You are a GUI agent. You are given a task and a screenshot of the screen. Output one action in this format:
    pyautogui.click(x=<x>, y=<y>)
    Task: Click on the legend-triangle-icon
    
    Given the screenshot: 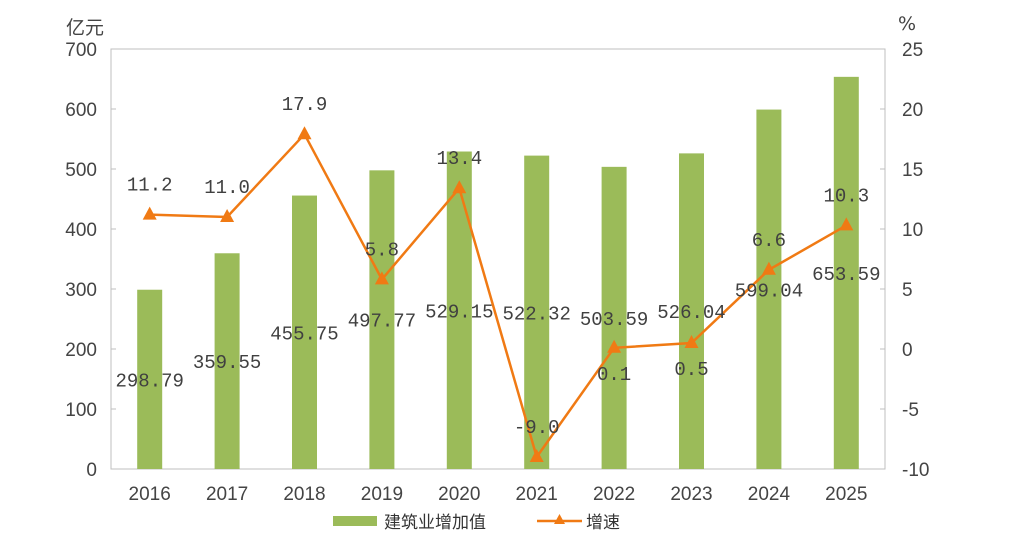 What is the action you would take?
    pyautogui.click(x=559, y=519)
    